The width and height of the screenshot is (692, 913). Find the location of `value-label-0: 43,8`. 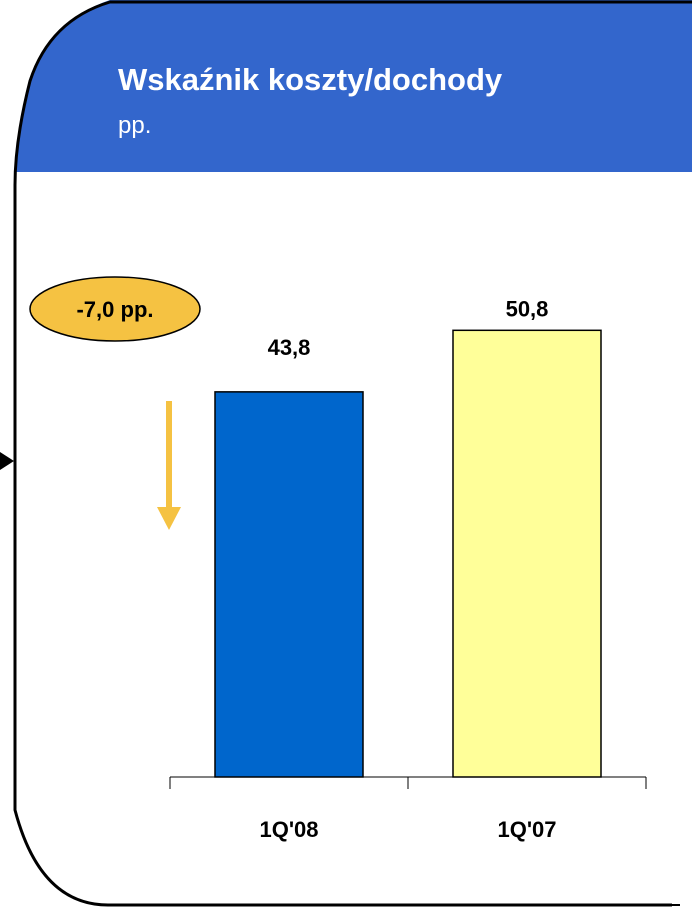

value-label-0: 43,8 is located at coordinates (289, 347).